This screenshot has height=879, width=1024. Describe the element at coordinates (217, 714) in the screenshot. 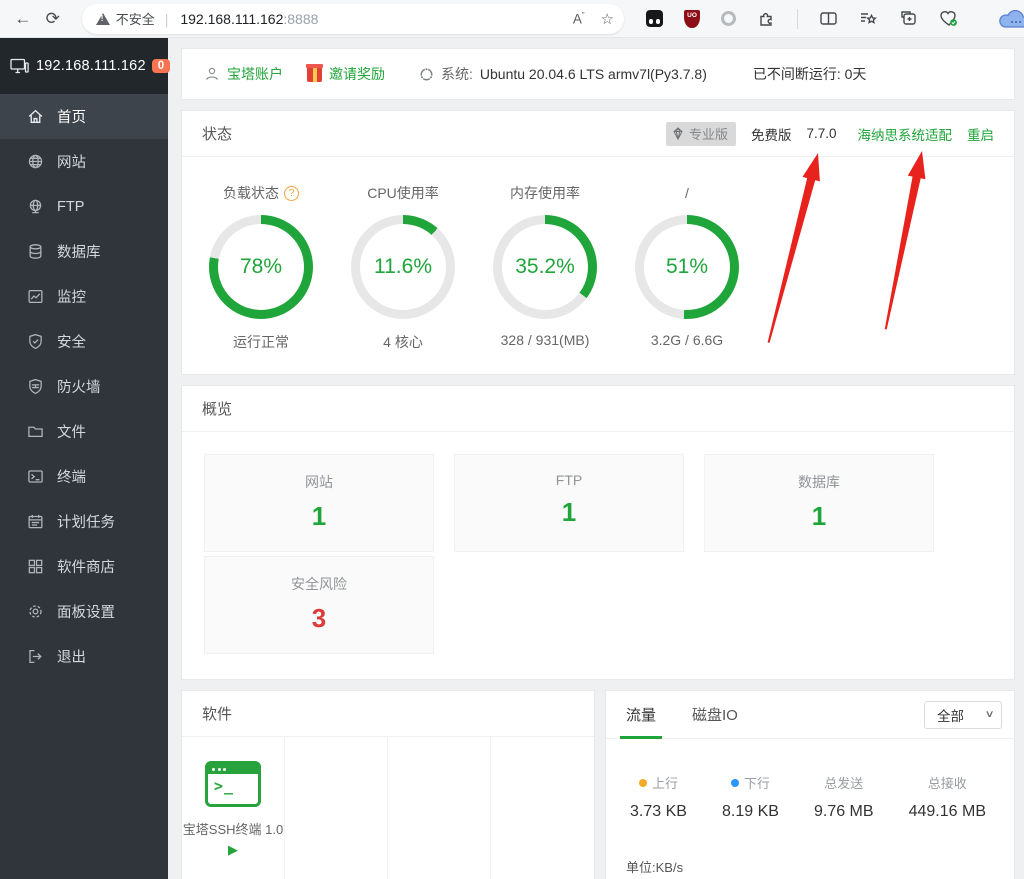

I see `software-title: 软件` at that location.